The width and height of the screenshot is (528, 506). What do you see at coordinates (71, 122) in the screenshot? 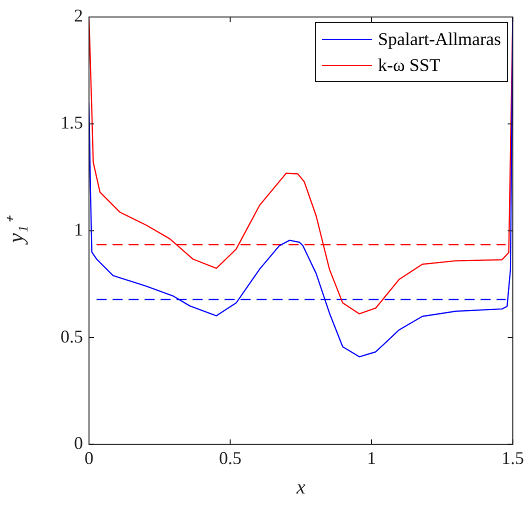
I see `y-tick-label: 1.5` at bounding box center [71, 122].